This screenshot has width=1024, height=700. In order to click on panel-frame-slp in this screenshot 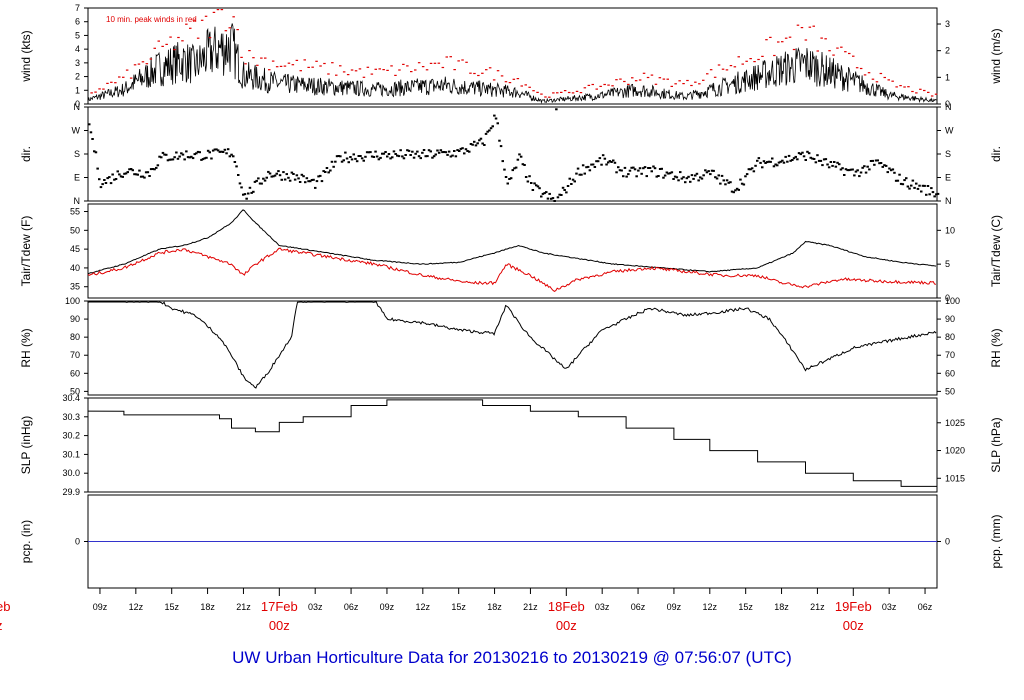, I will do `click(512, 445)`.